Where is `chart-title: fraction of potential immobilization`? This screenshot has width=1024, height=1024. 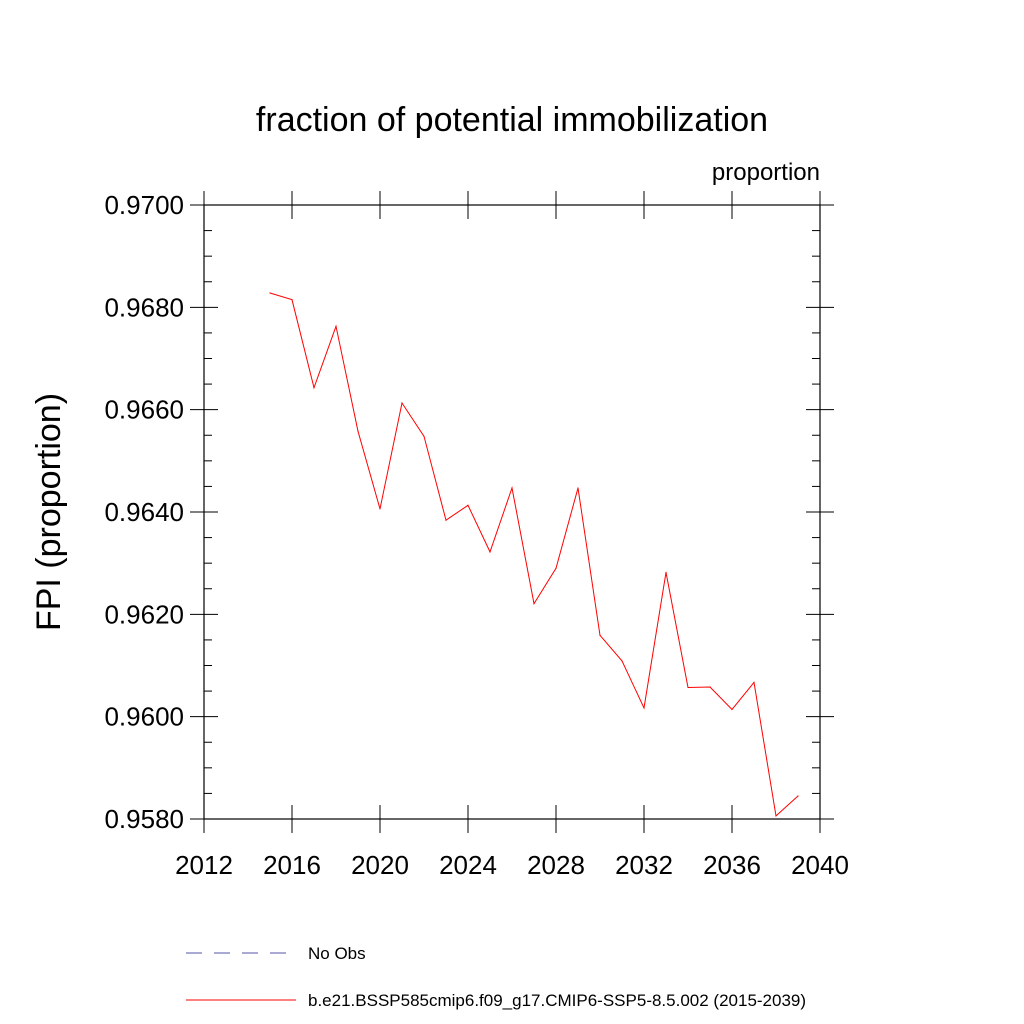
chart-title: fraction of potential immobilization is located at coordinates (512, 120).